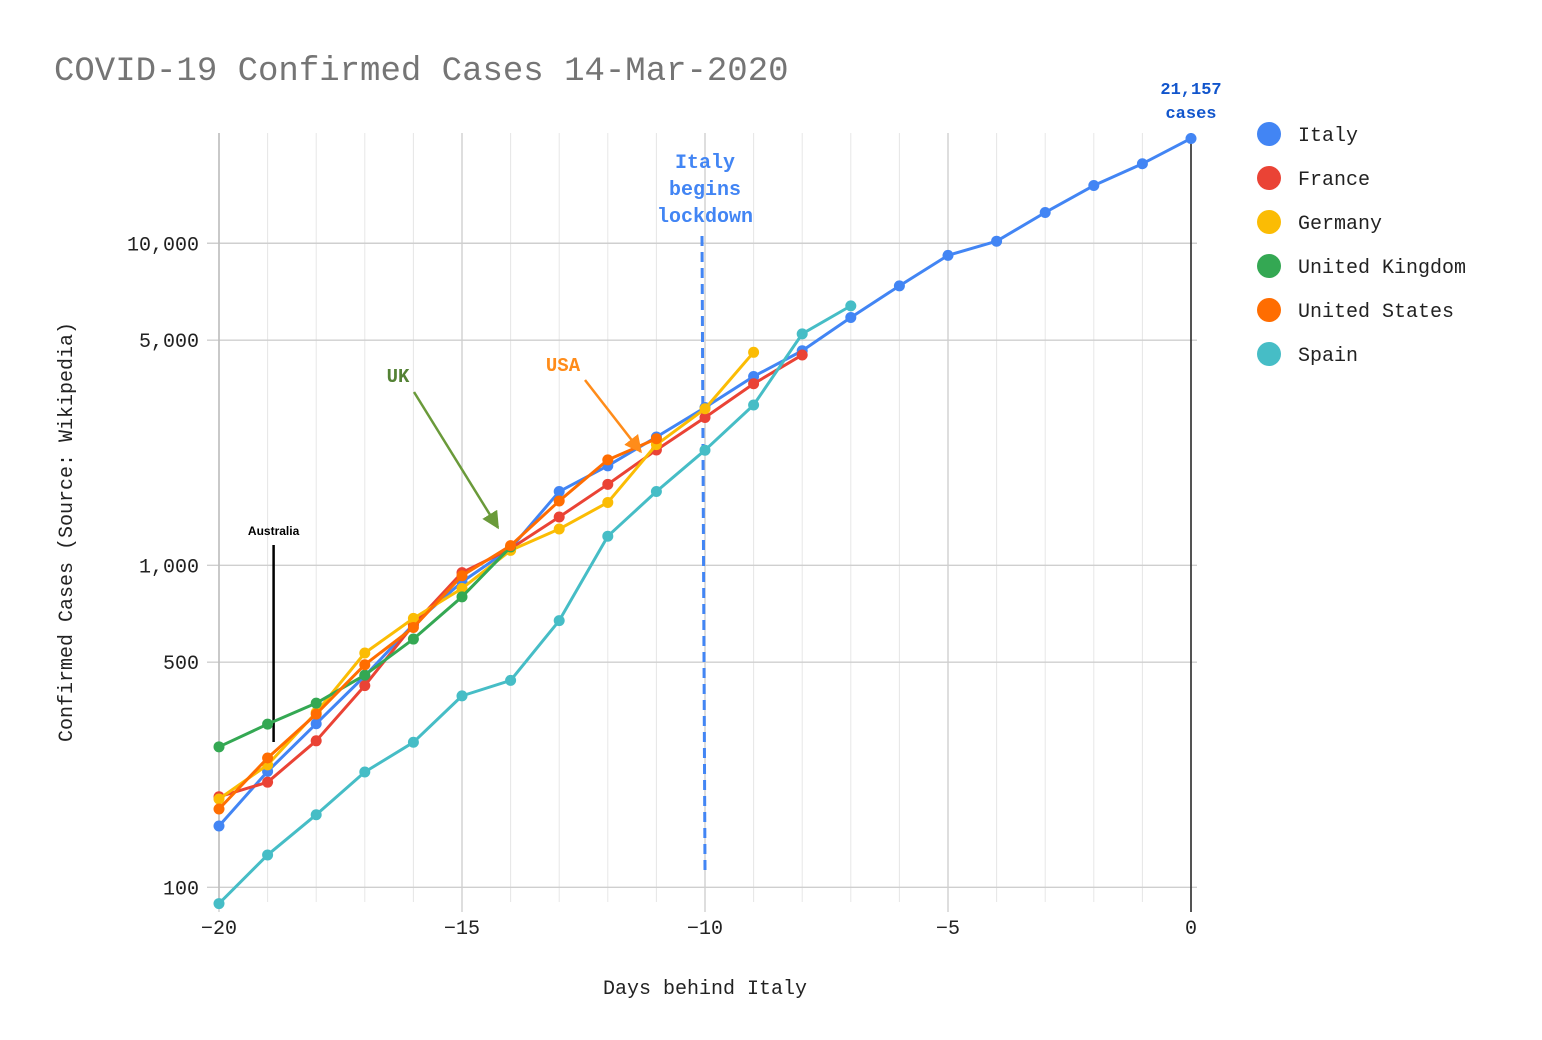  Describe the element at coordinates (1190, 114) in the screenshot. I see `final-count-annotation: cases` at that location.